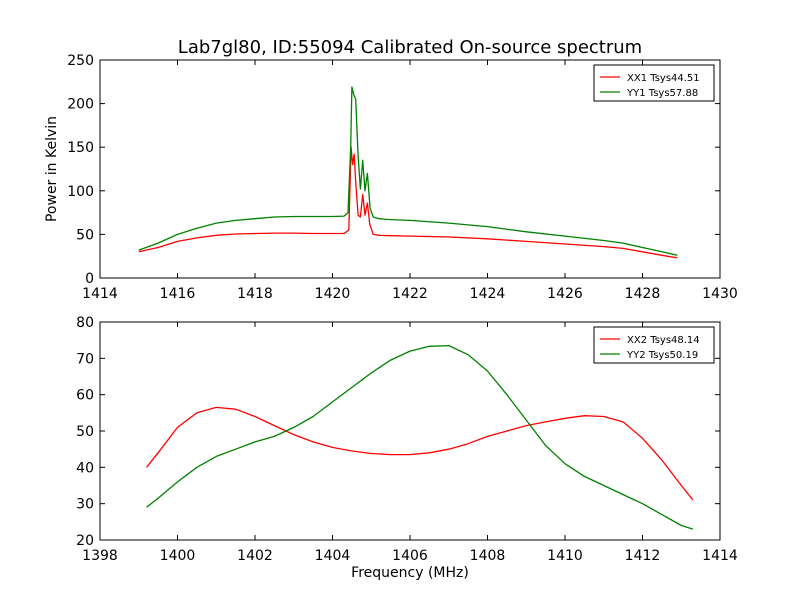 This screenshot has height=600, width=800. I want to click on x-tick-label: 1416, so click(178, 294).